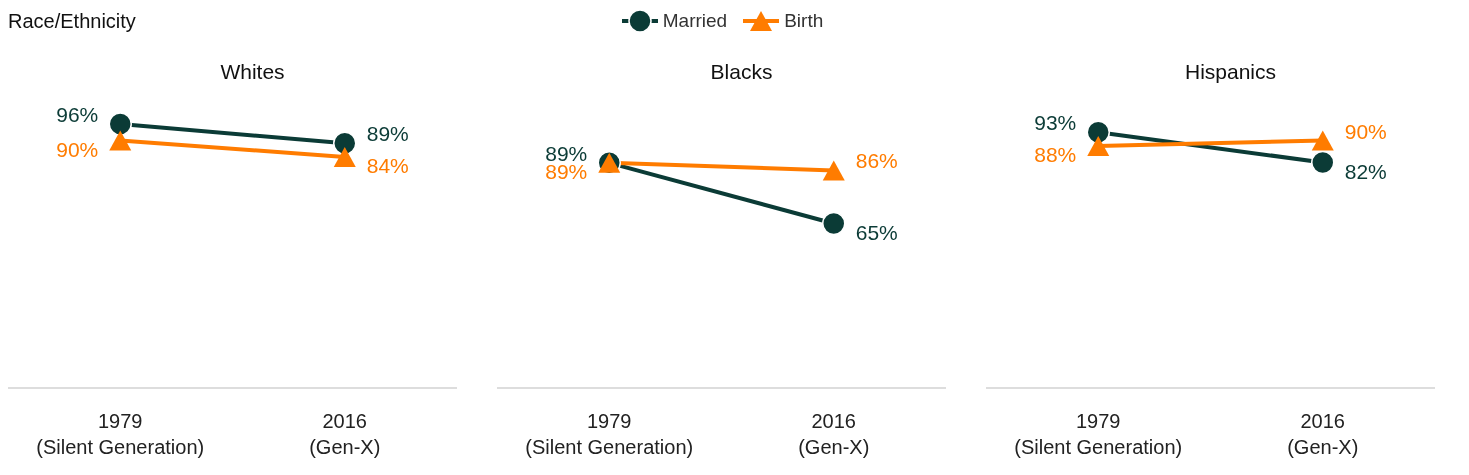 This screenshot has width=1469, height=475. I want to click on data-label: 88%, so click(1055, 154).